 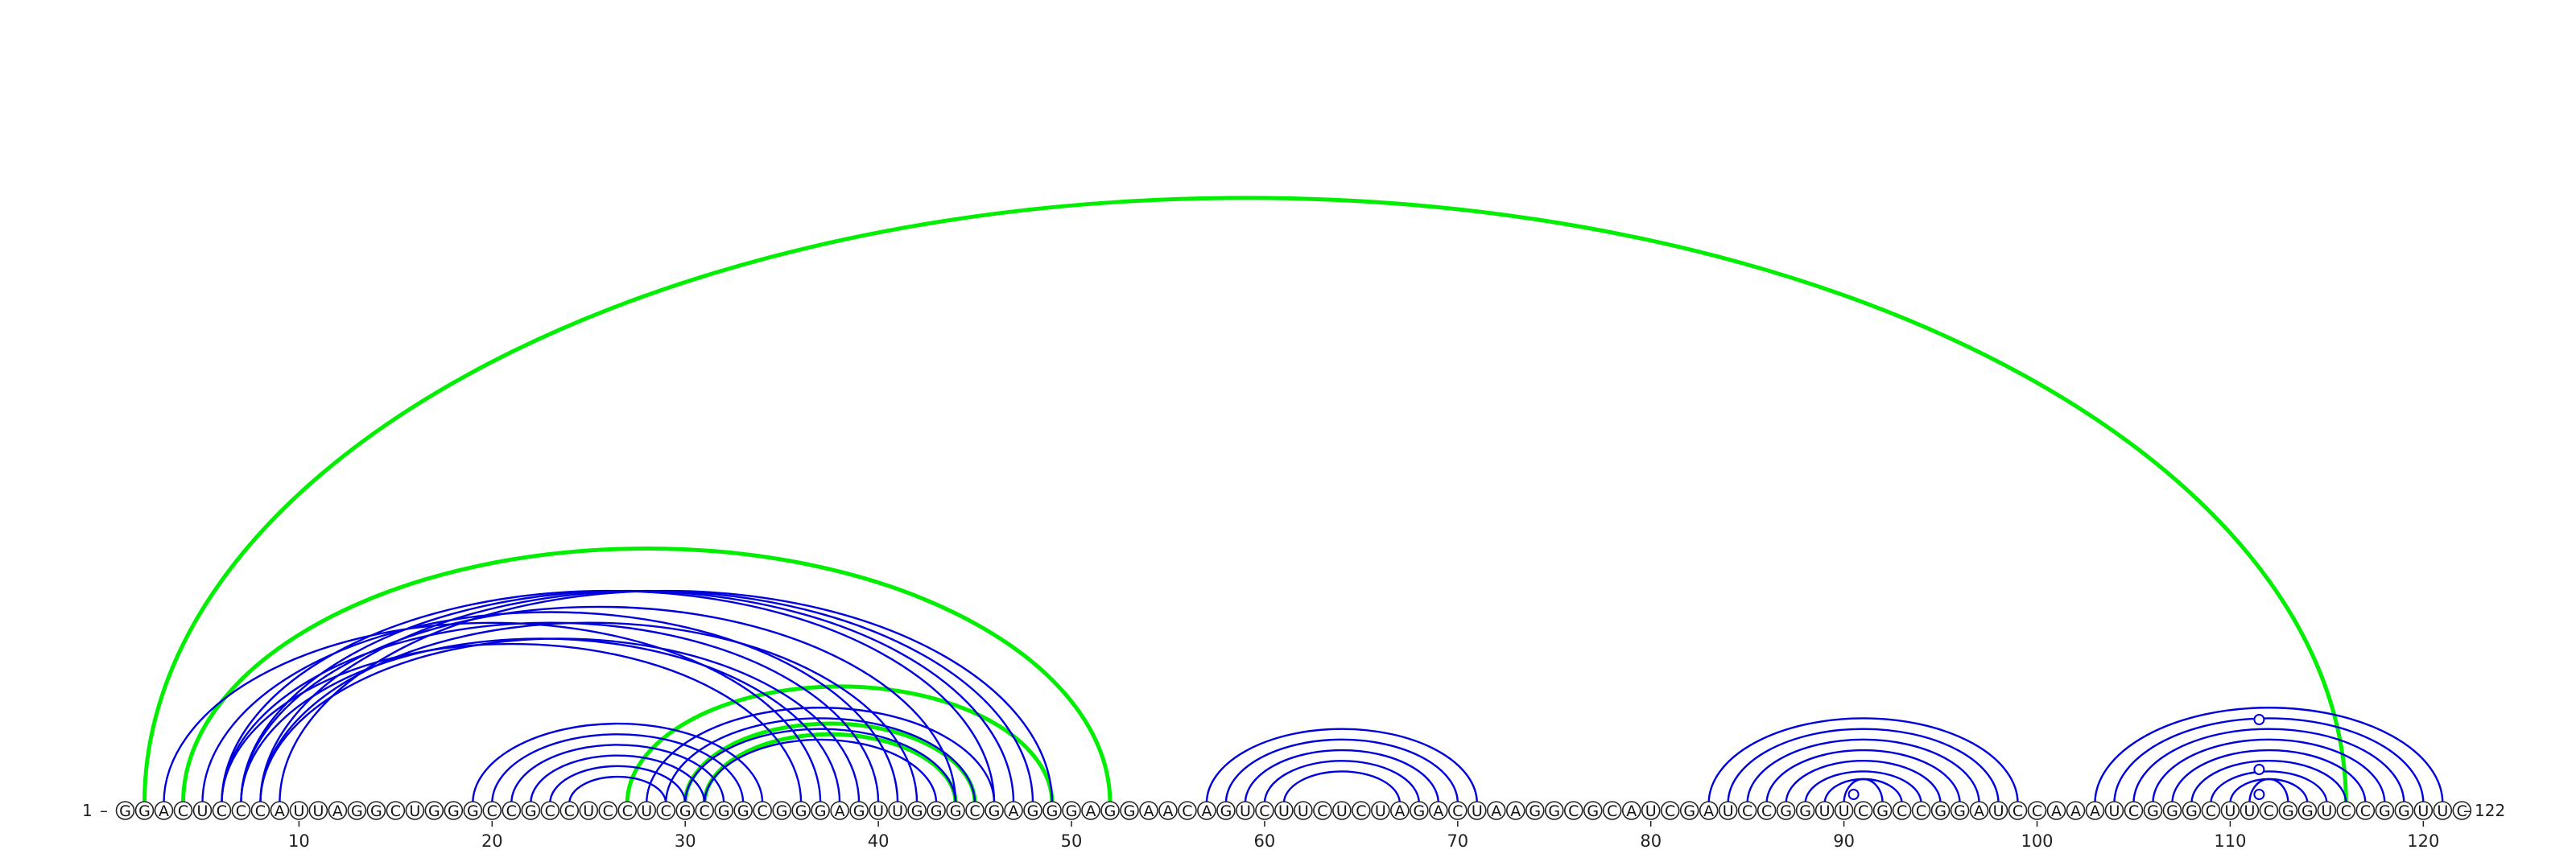 I want to click on nucleotide-69: A, so click(x=1438, y=811).